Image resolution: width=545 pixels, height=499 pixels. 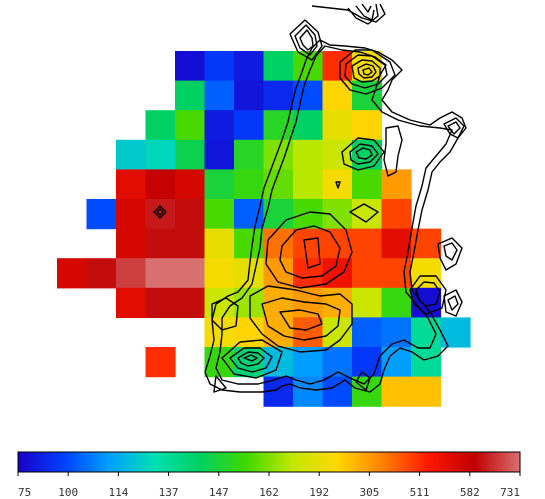 What do you see at coordinates (219, 492) in the screenshot?
I see `colorbar-tick-label-4: 147` at bounding box center [219, 492].